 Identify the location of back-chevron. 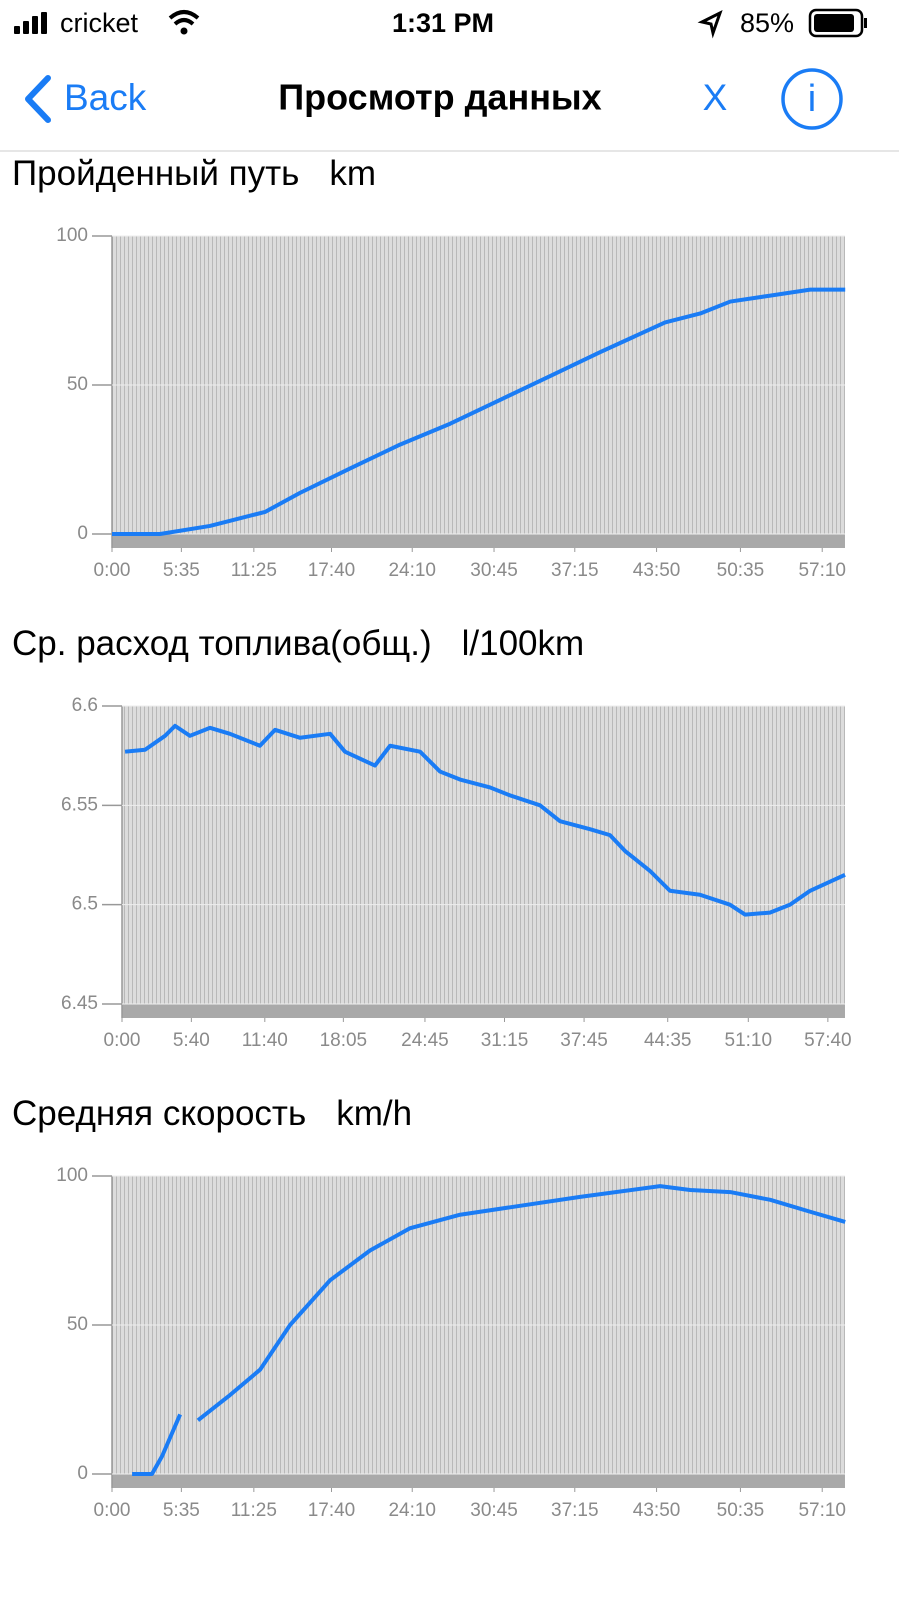
(38, 99).